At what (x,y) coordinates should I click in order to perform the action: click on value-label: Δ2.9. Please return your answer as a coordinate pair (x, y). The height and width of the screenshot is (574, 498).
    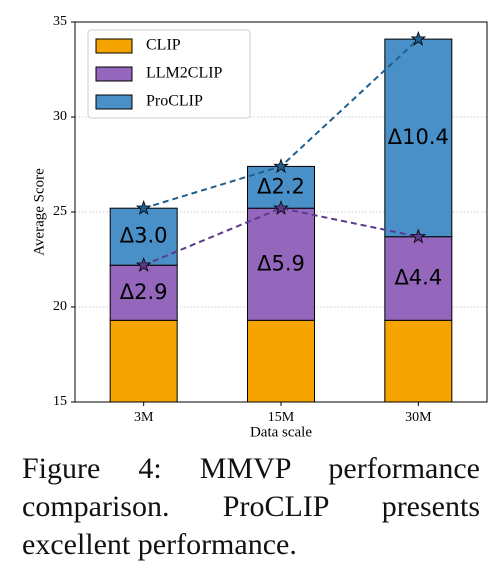
    Looking at the image, I should click on (144, 292).